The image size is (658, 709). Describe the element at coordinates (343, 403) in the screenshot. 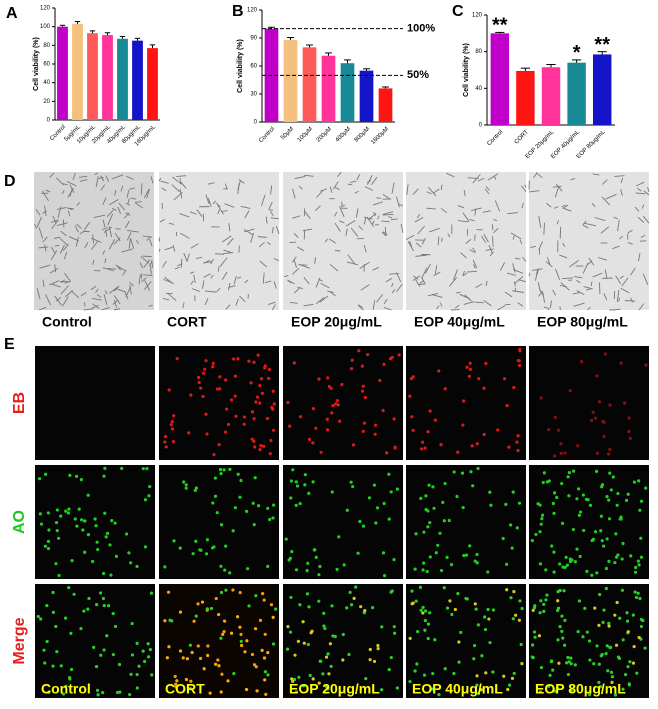

I see `image-bg` at that location.